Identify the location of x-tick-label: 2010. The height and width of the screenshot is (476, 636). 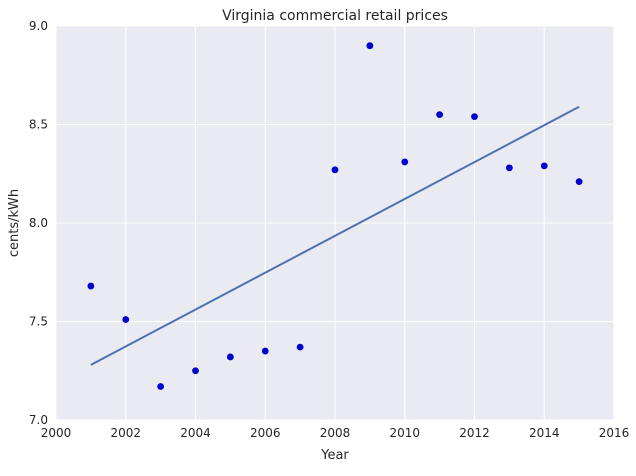
(404, 433).